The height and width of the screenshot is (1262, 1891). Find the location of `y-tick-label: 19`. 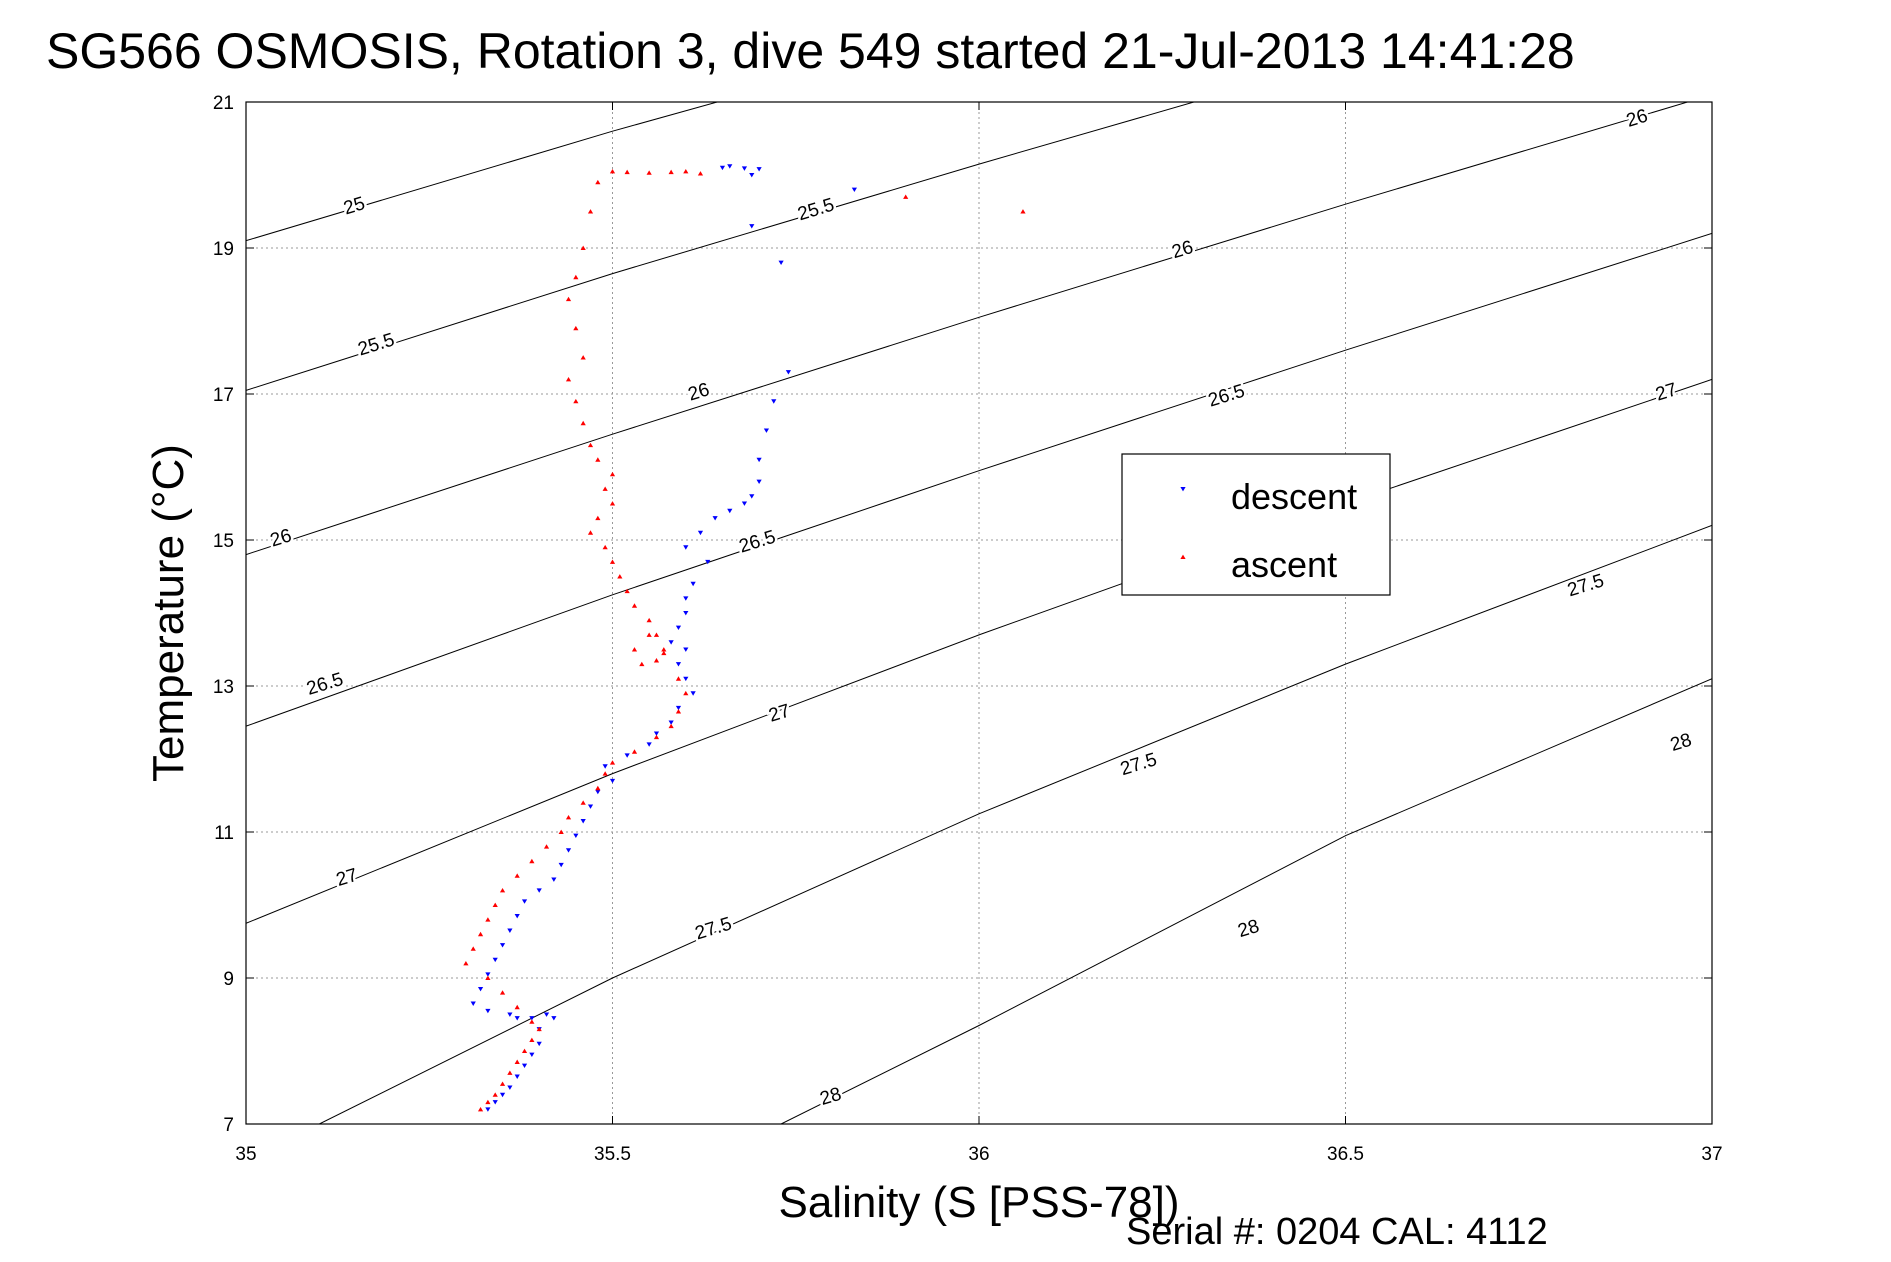

y-tick-label: 19 is located at coordinates (223, 249).